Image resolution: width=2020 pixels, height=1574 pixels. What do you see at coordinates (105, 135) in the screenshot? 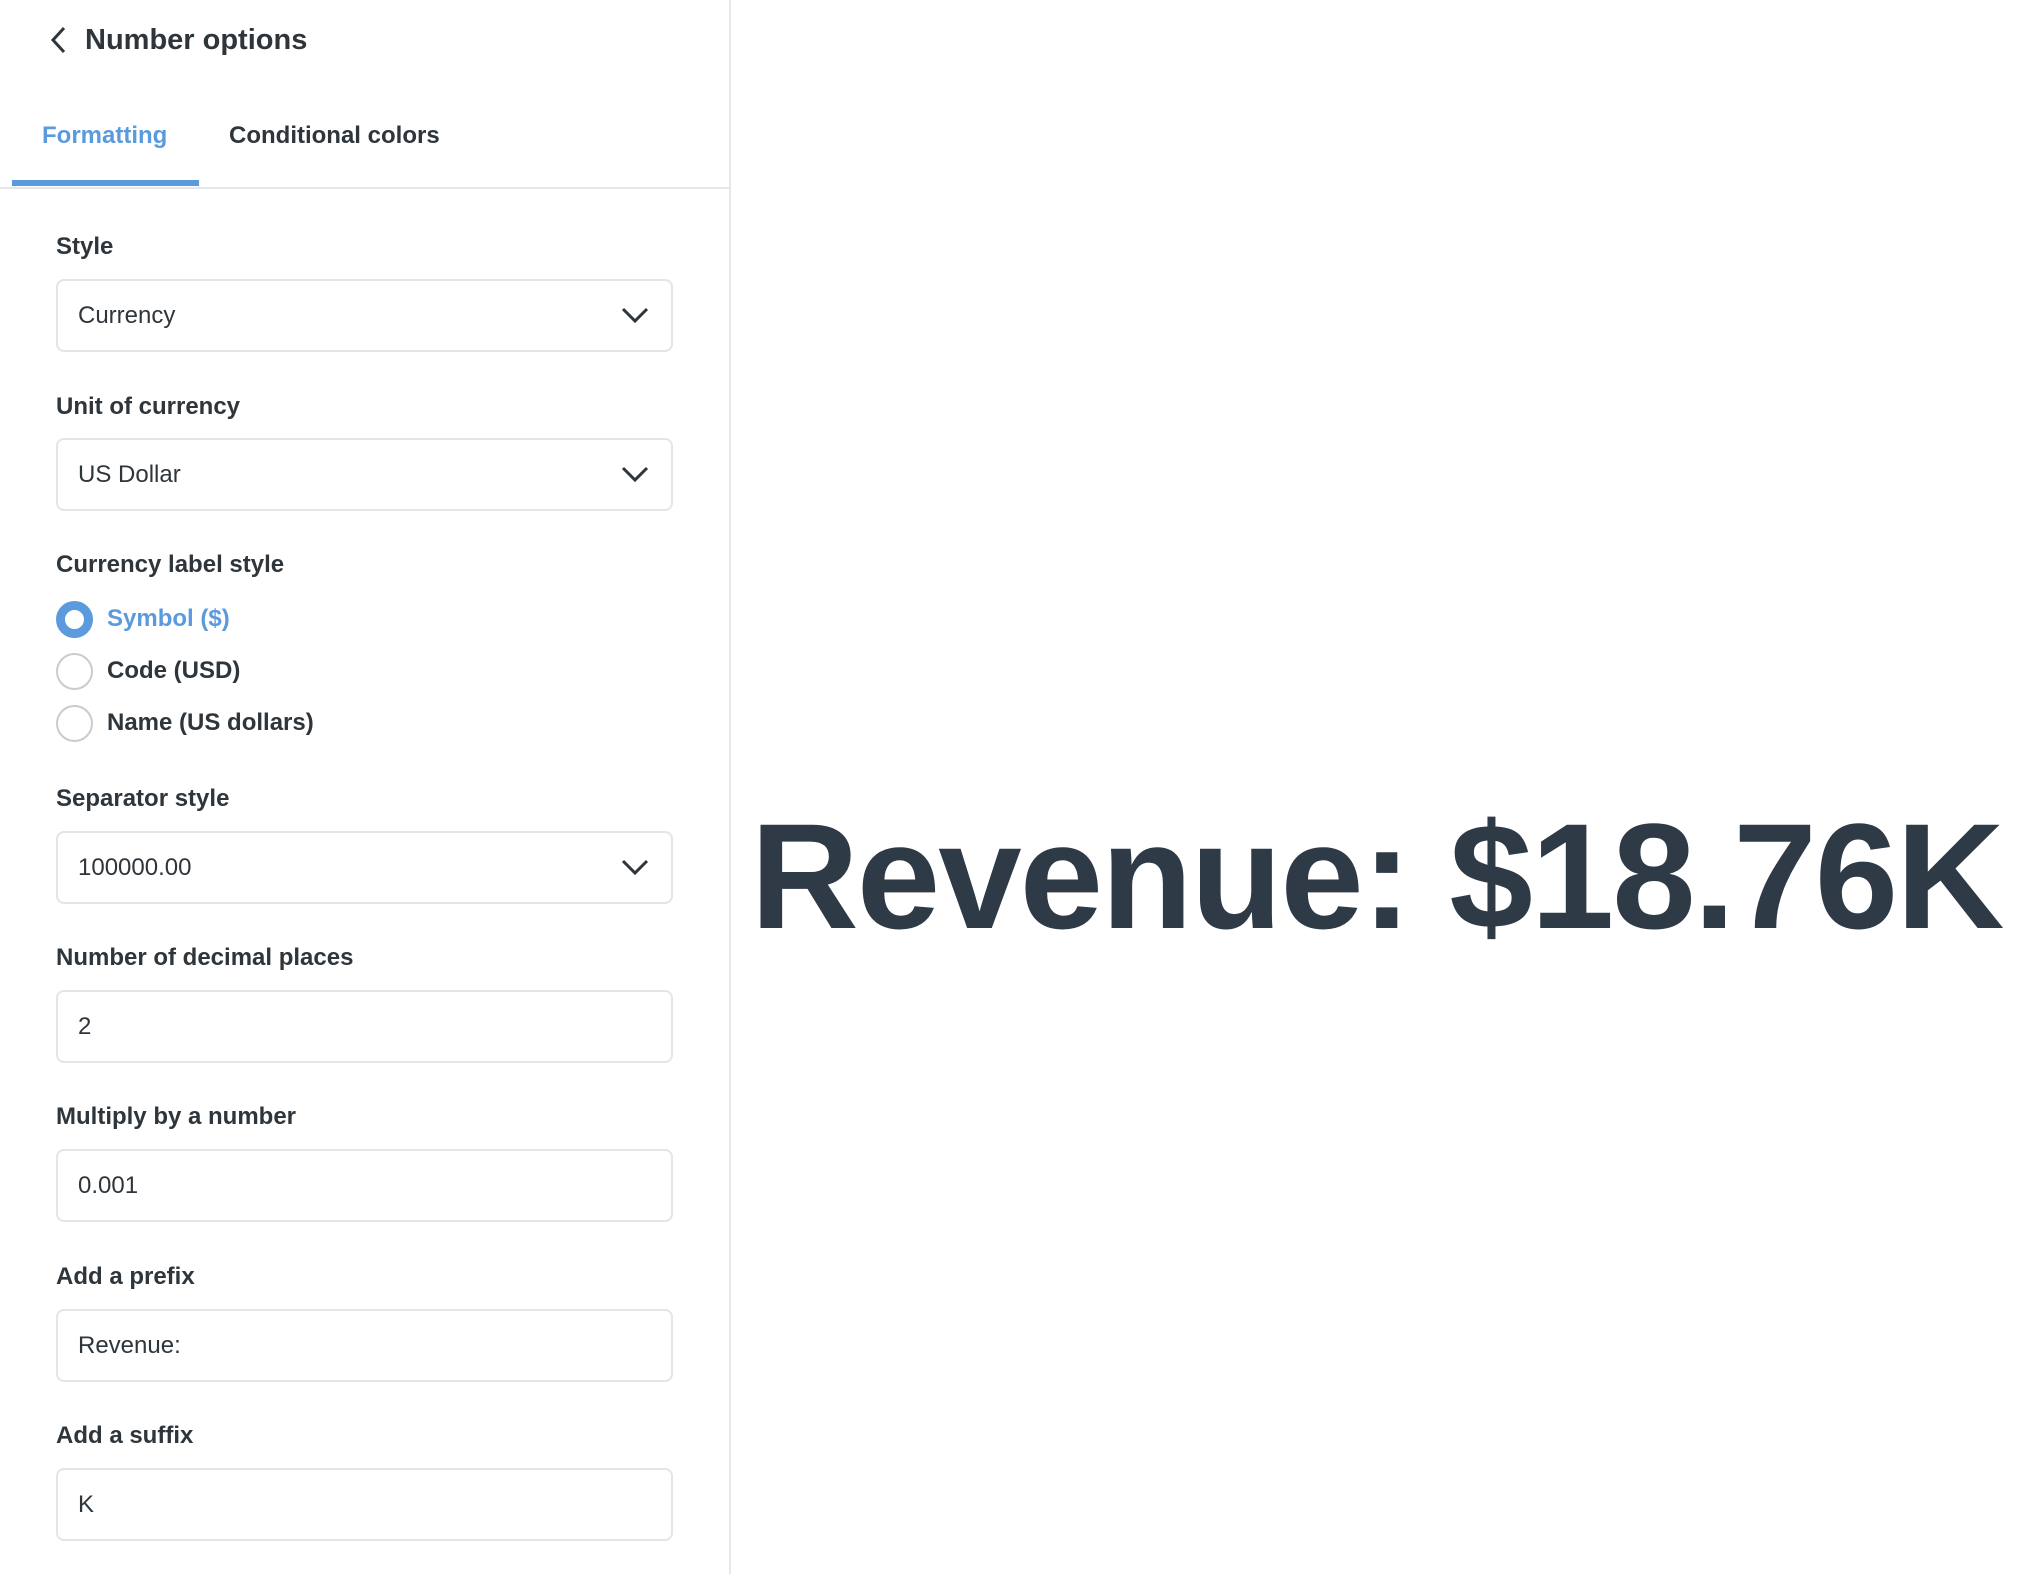
I see `tab-formatting: Formatting` at bounding box center [105, 135].